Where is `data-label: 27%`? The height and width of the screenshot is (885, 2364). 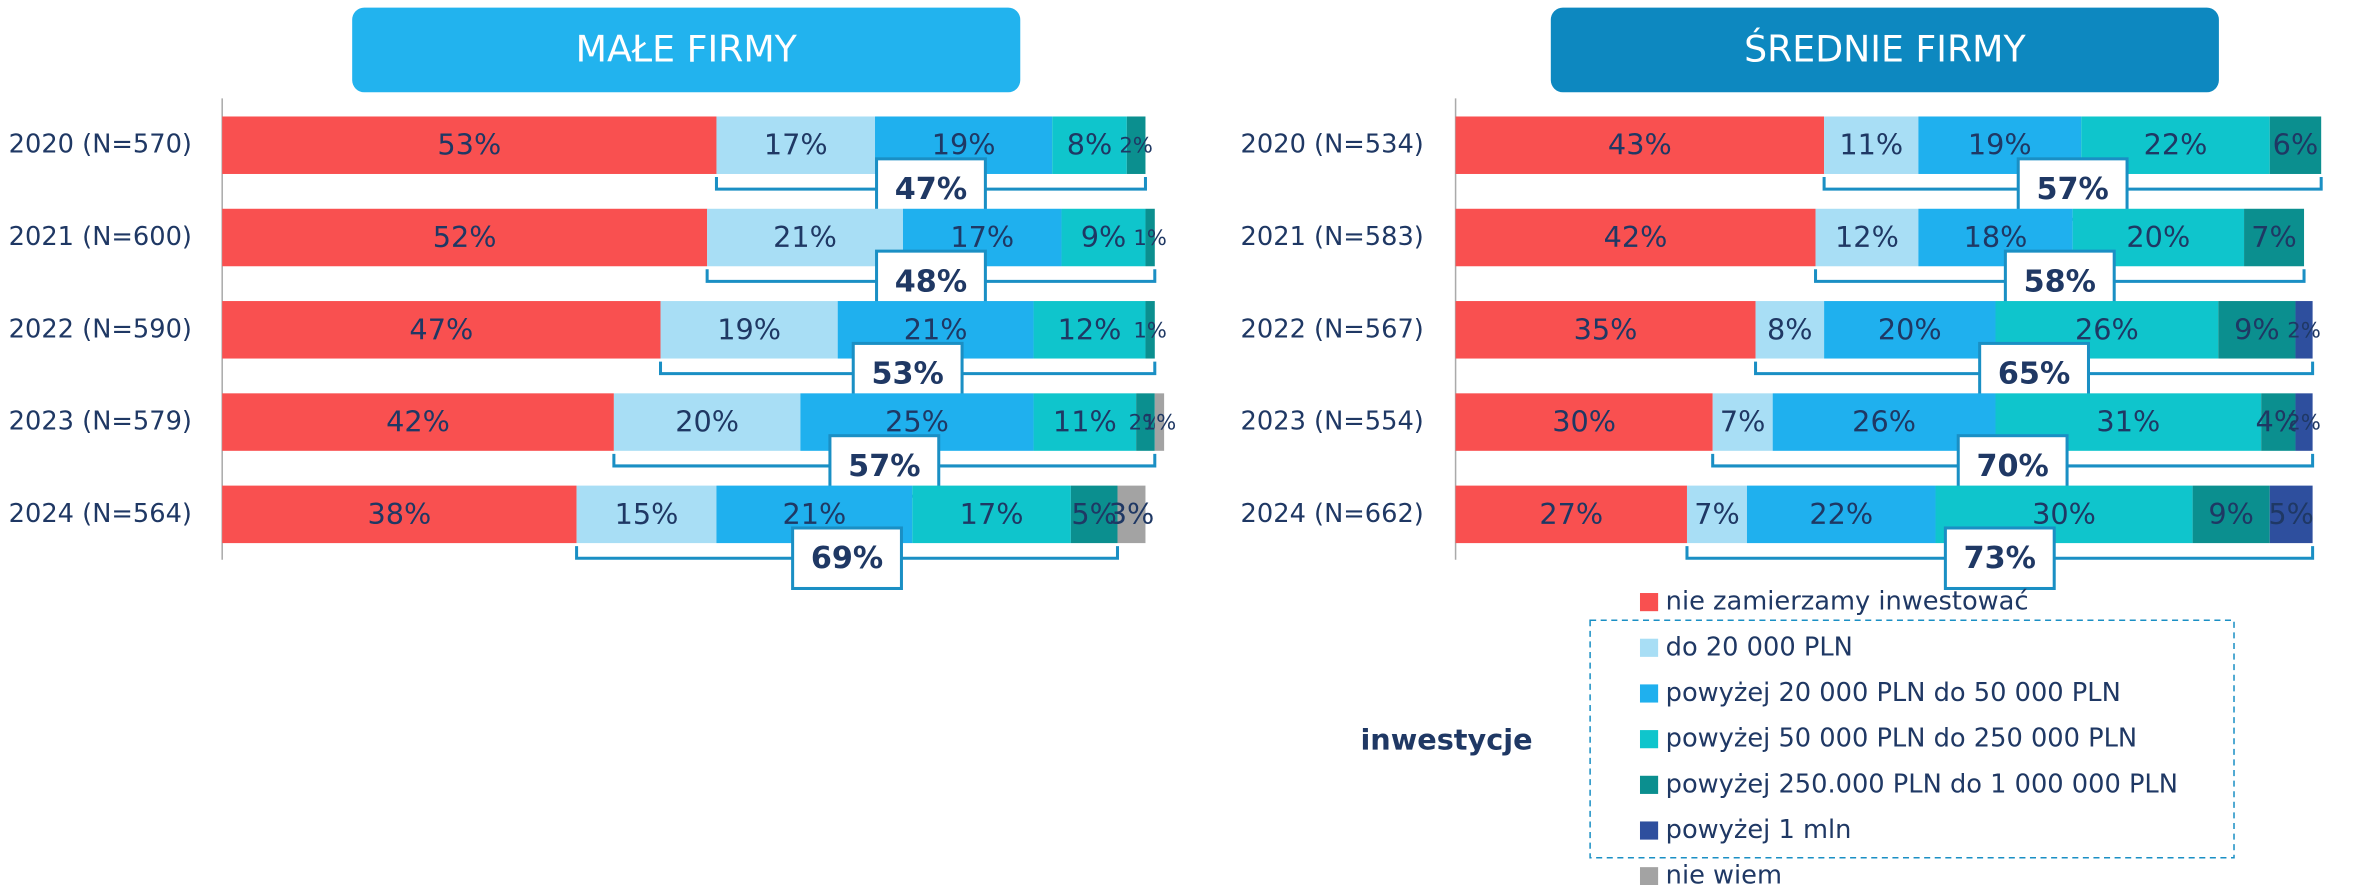
data-label: 27% is located at coordinates (1571, 514).